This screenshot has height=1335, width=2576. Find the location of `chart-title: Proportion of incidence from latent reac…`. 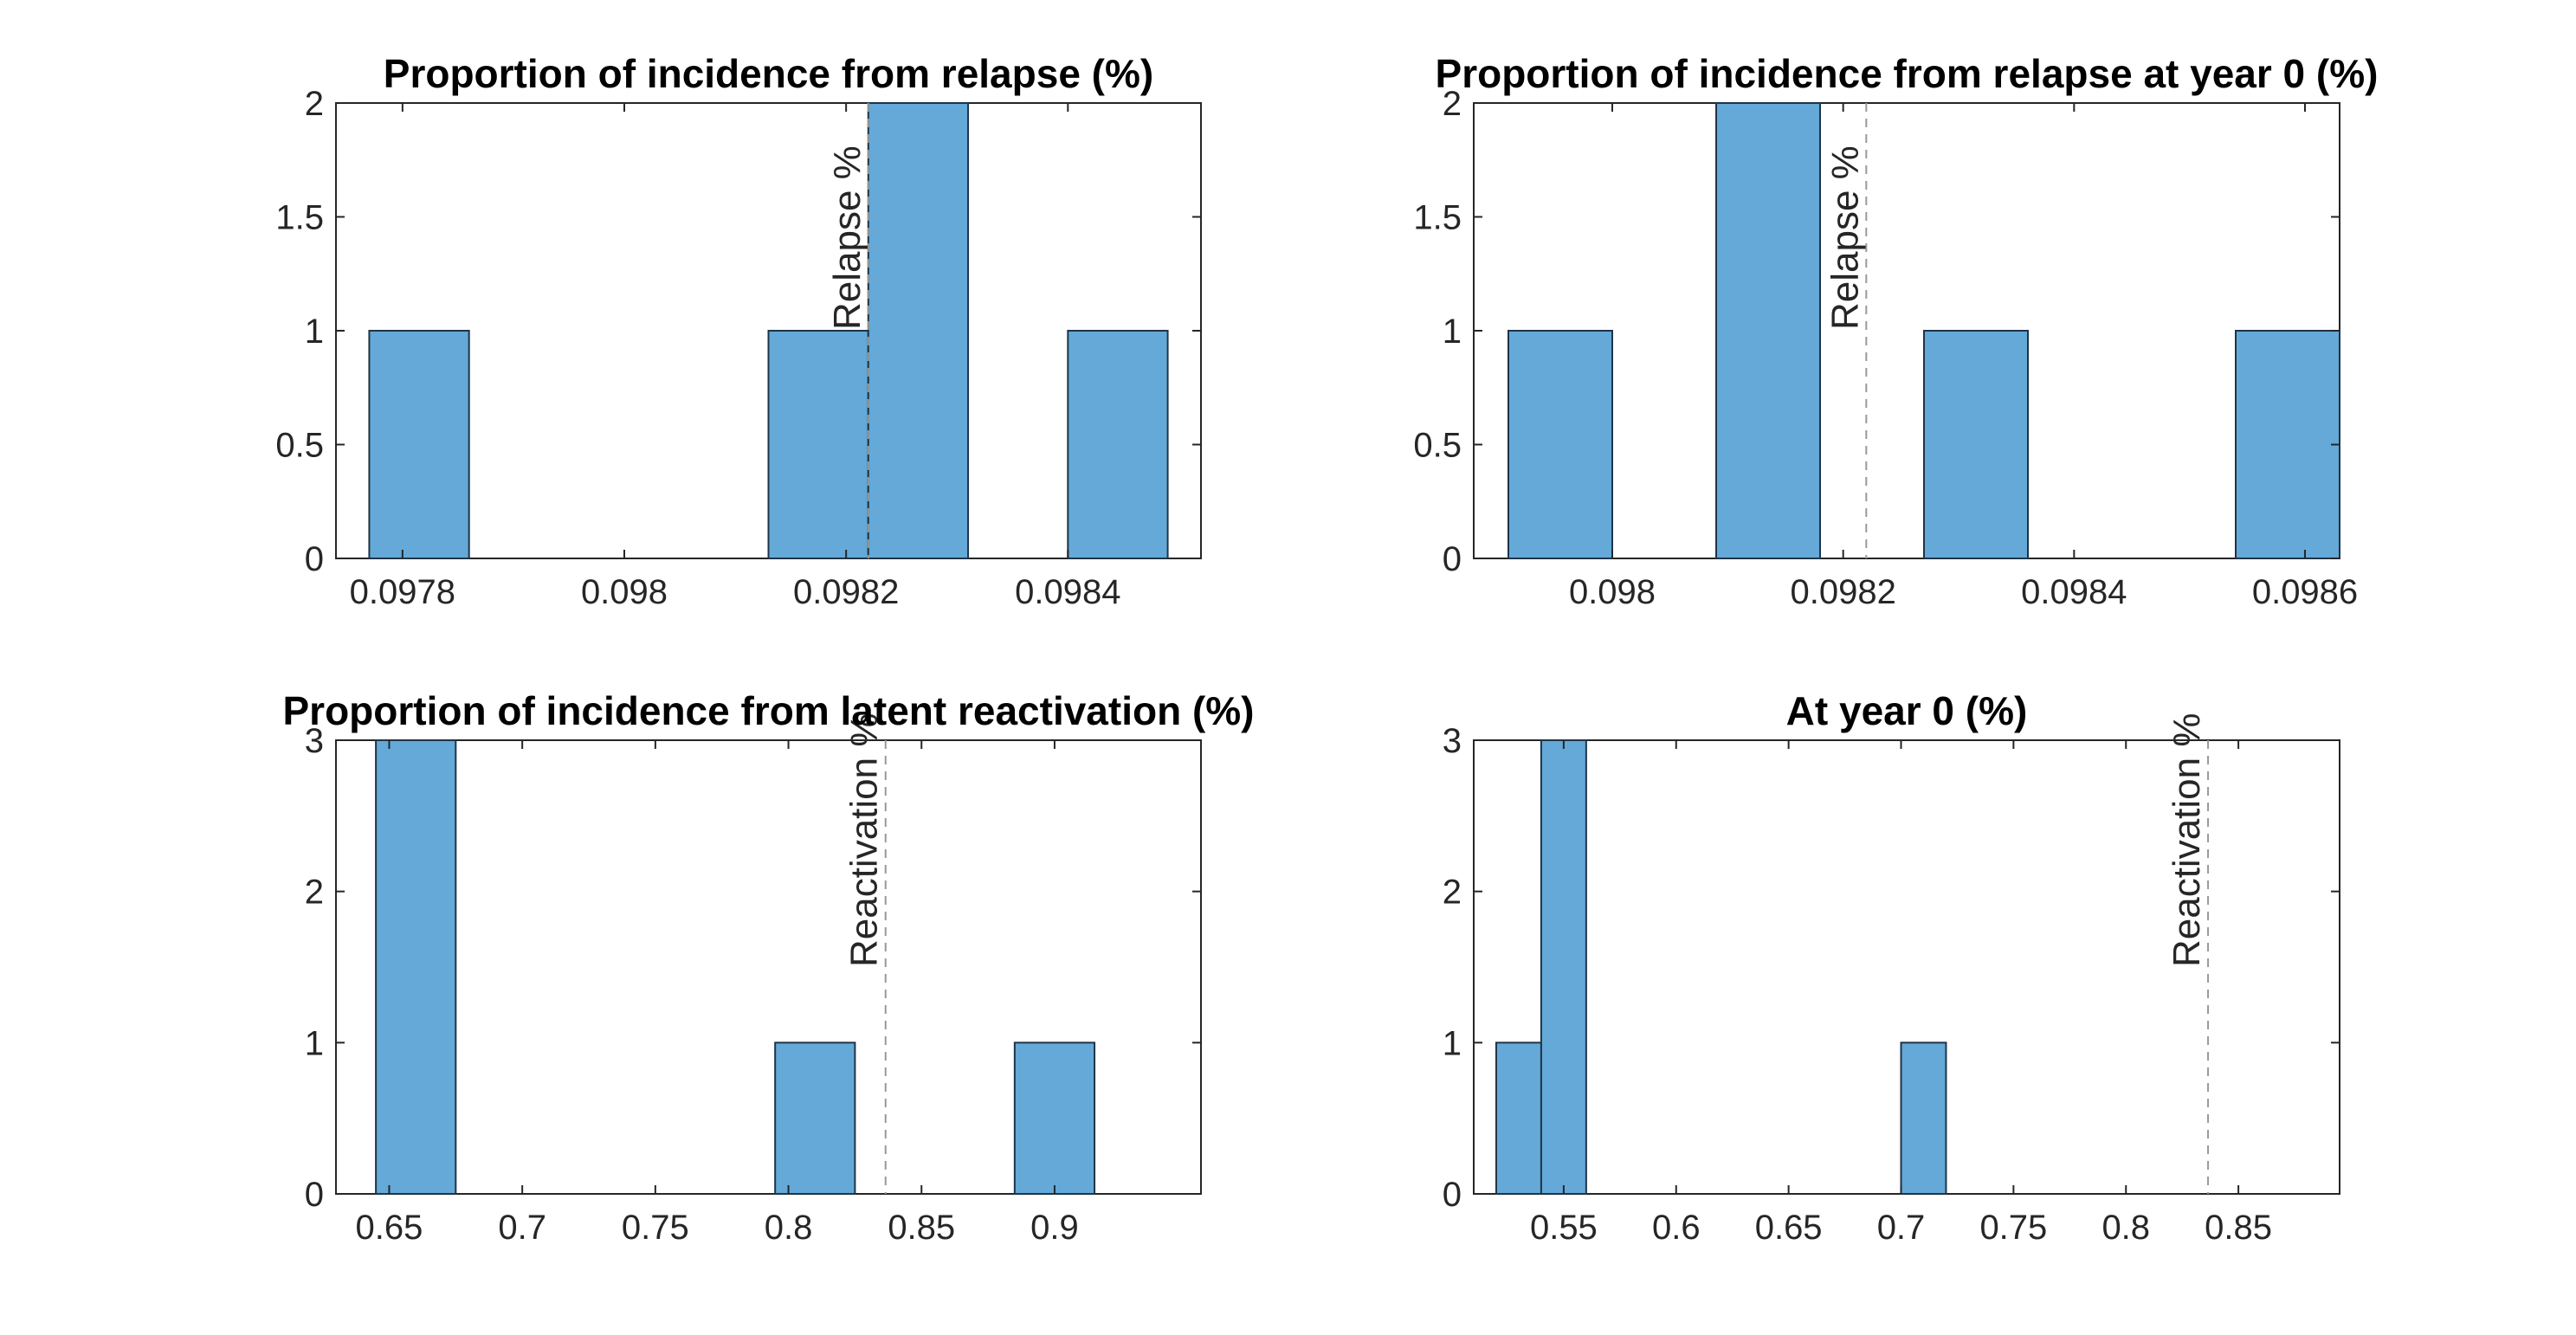

chart-title: Proportion of incidence from latent reac… is located at coordinates (768, 710).